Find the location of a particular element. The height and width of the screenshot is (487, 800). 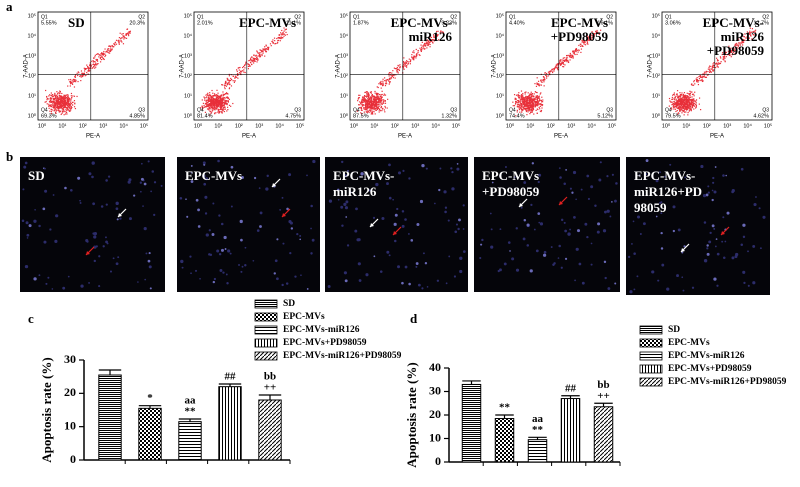

bar is located at coordinates (504, 440).